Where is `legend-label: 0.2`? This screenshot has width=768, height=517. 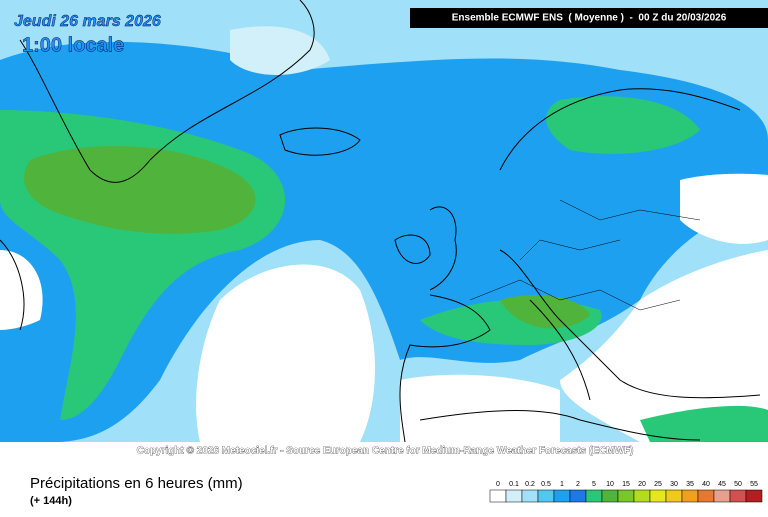
legend-label: 0.2 is located at coordinates (530, 484).